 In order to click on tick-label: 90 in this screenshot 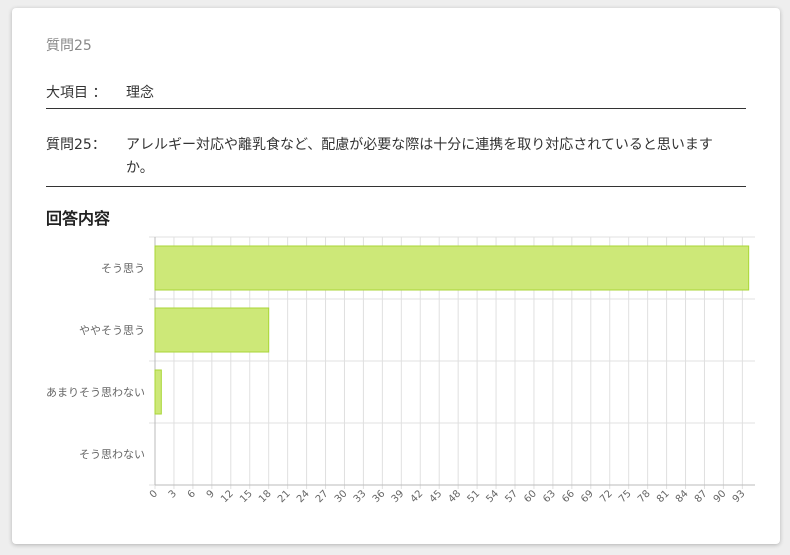, I will do `click(720, 496)`.